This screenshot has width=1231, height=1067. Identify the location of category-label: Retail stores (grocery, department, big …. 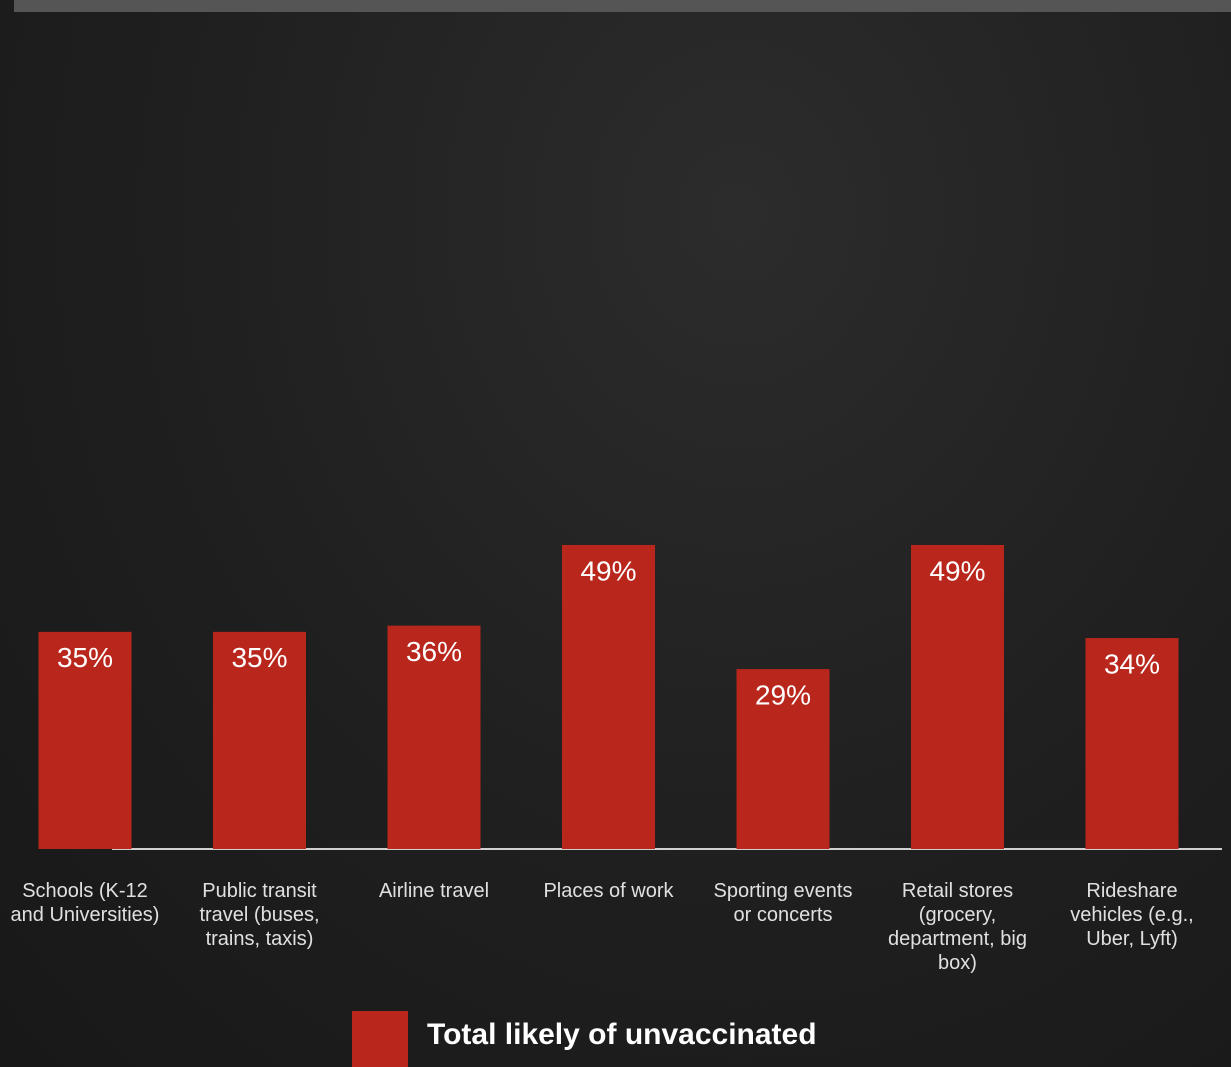
(957, 927).